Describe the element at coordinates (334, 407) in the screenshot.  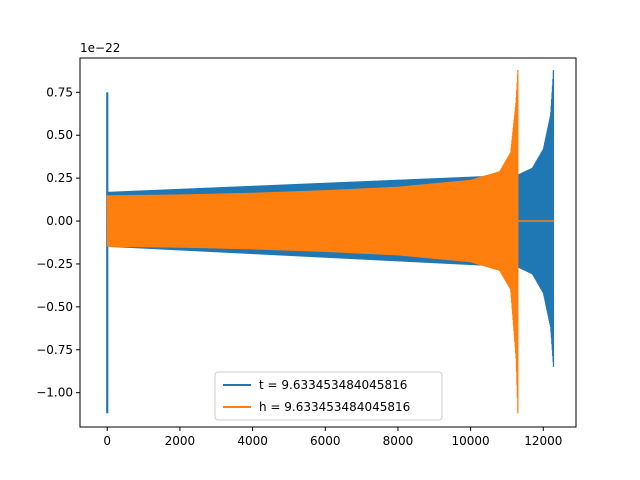
I see `legend-label-h: h = 9.633453484045816` at that location.